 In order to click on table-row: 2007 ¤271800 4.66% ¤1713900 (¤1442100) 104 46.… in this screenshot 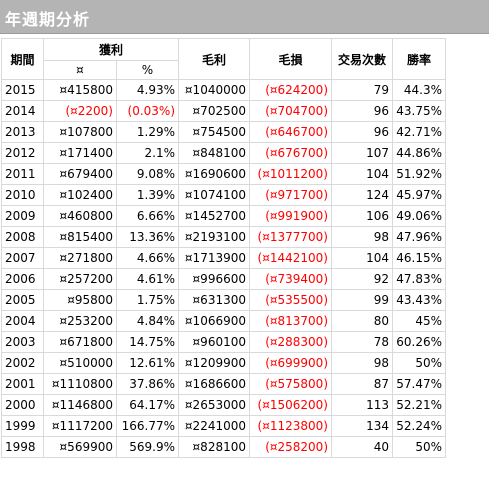, I will do `click(223, 258)`.